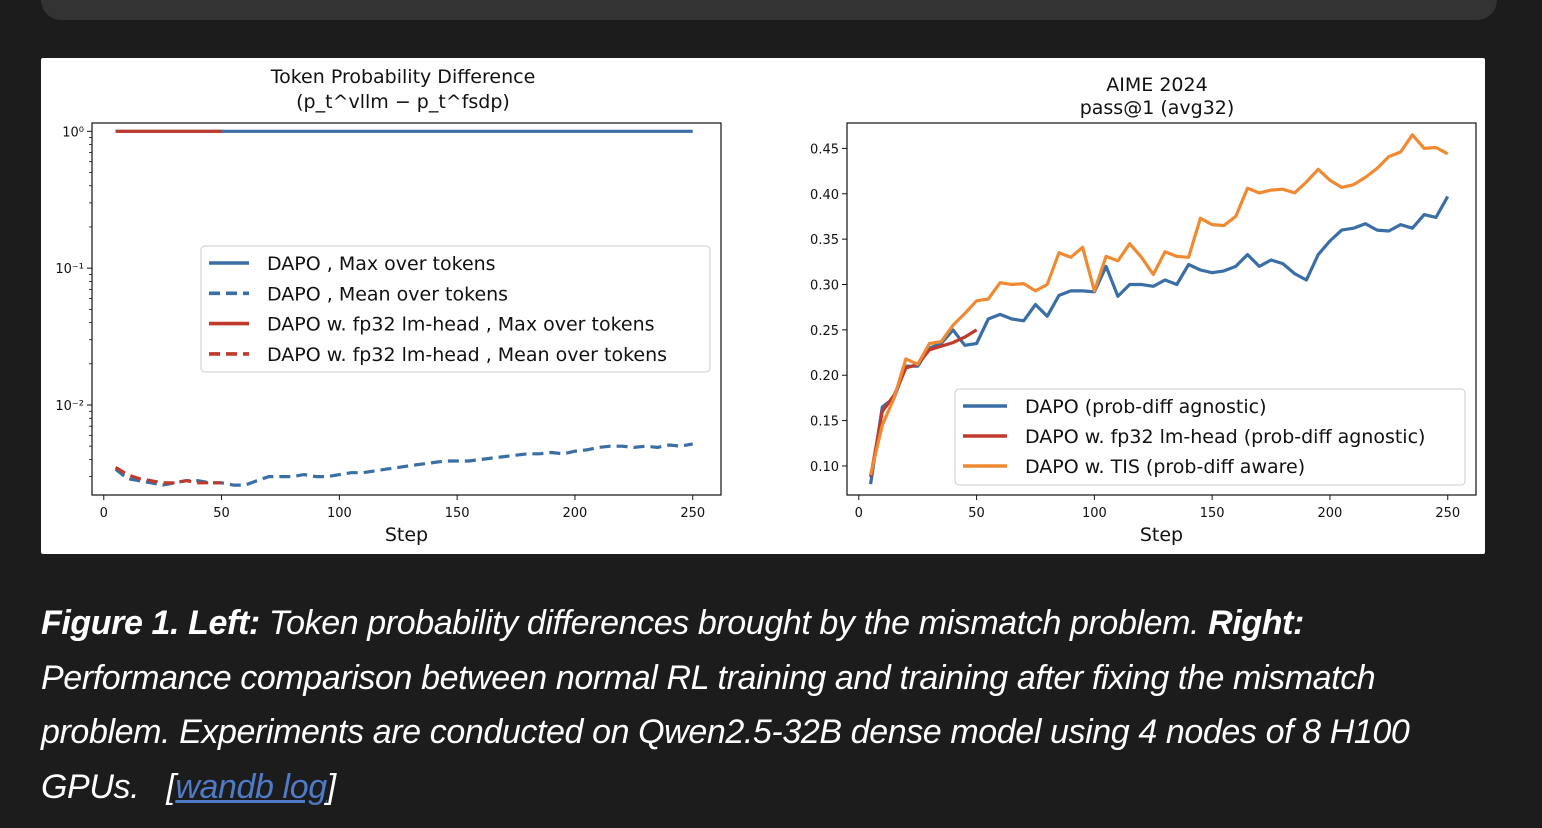  I want to click on y-tick-label: 0.10, so click(824, 467).